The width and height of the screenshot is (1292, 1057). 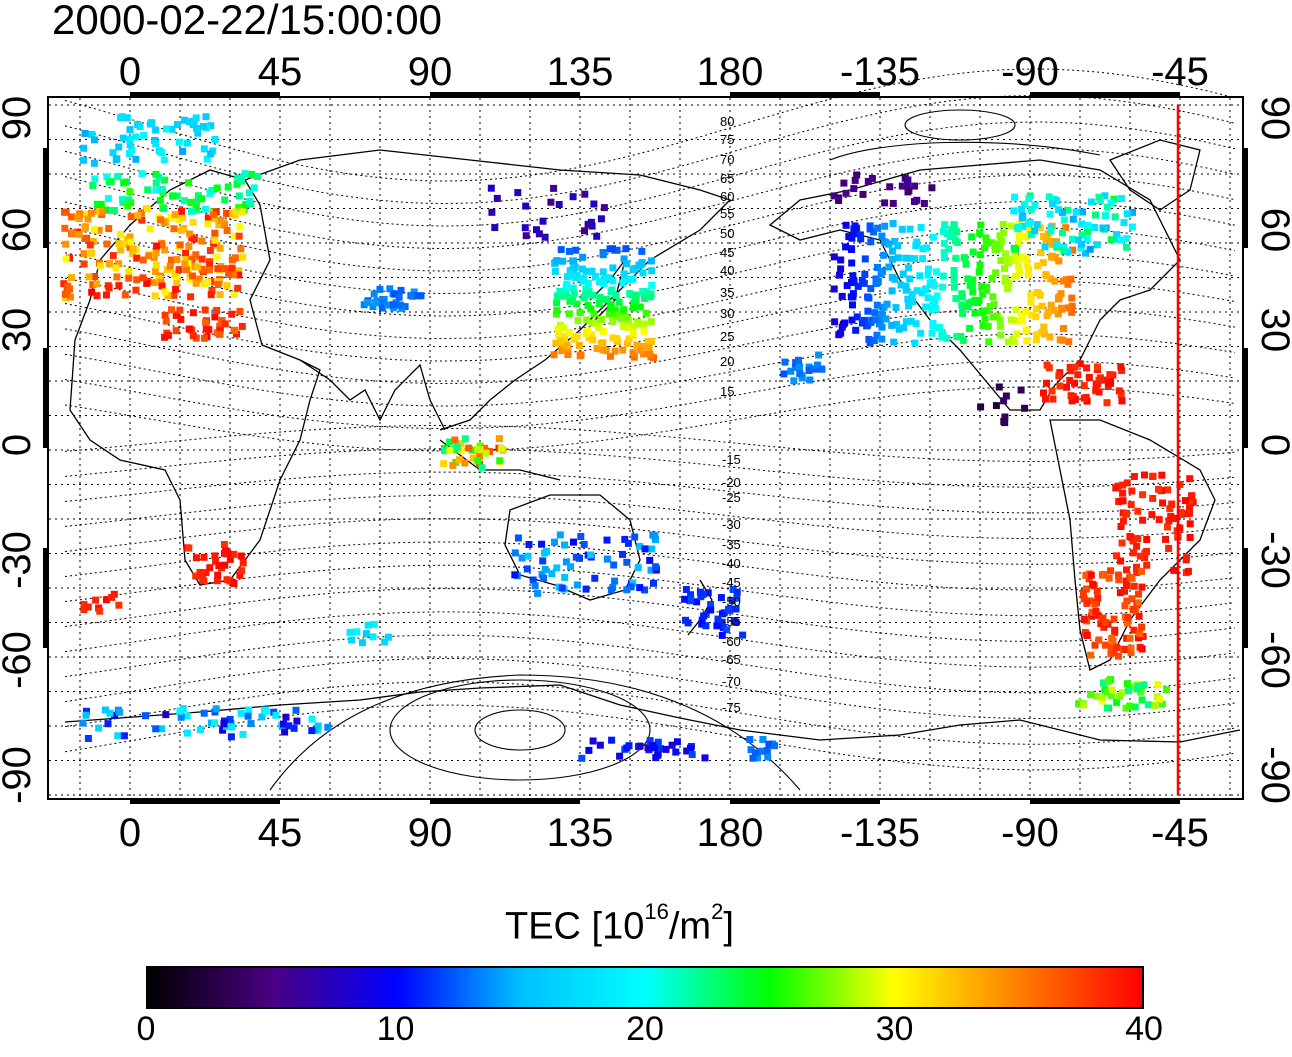 What do you see at coordinates (731, 681) in the screenshot?
I see `contour-label: -70` at bounding box center [731, 681].